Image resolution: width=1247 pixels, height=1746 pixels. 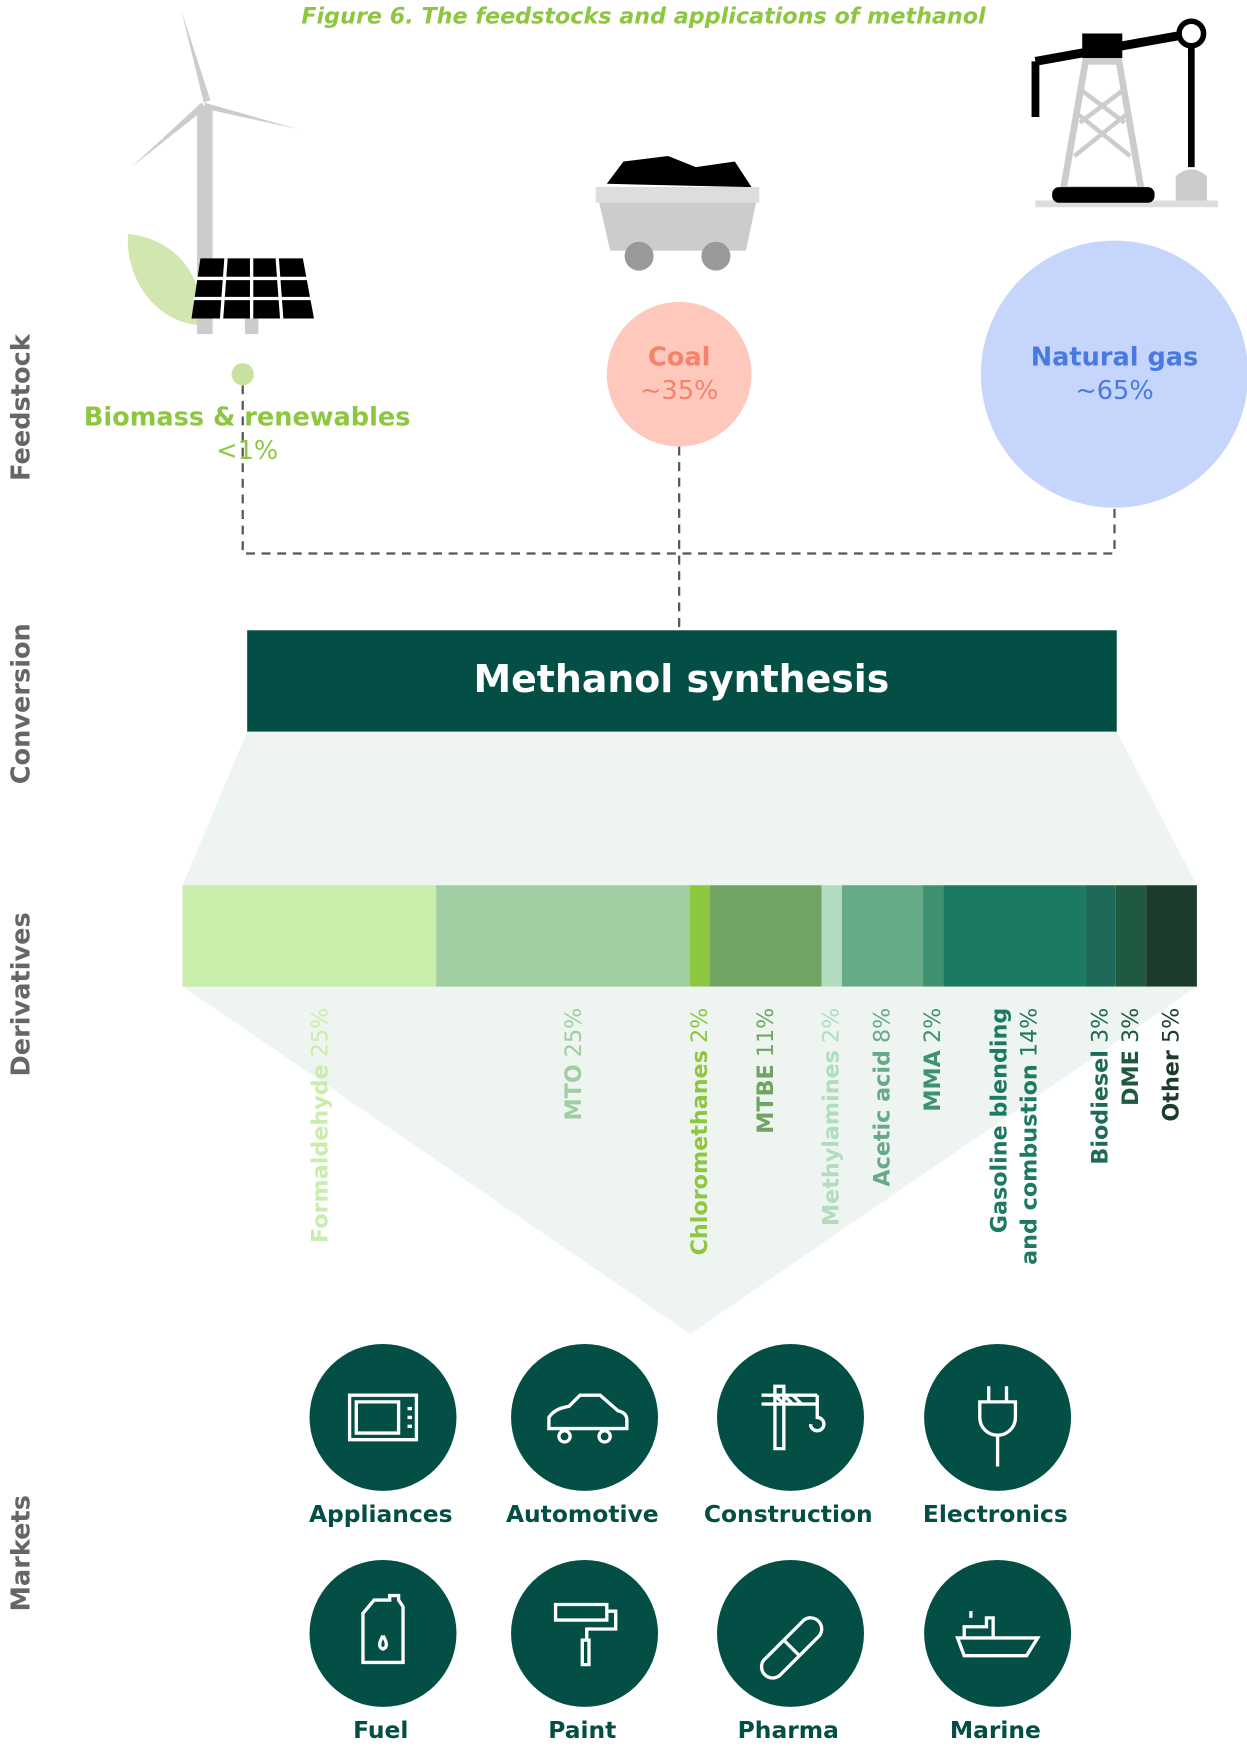 I want to click on derivative-share: 8%, so click(x=882, y=1025).